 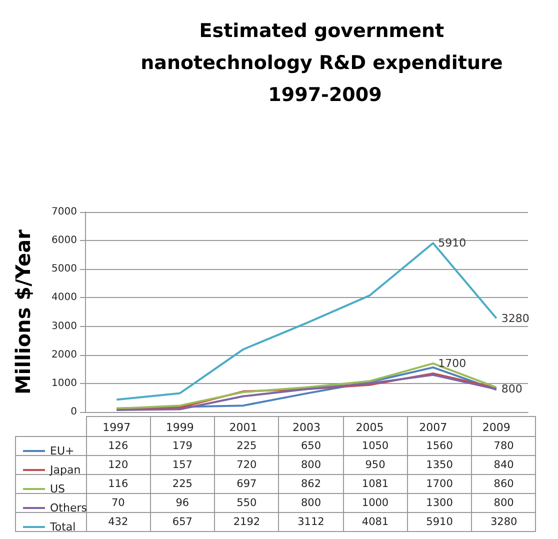 I want to click on data-label: 840, so click(x=504, y=465).